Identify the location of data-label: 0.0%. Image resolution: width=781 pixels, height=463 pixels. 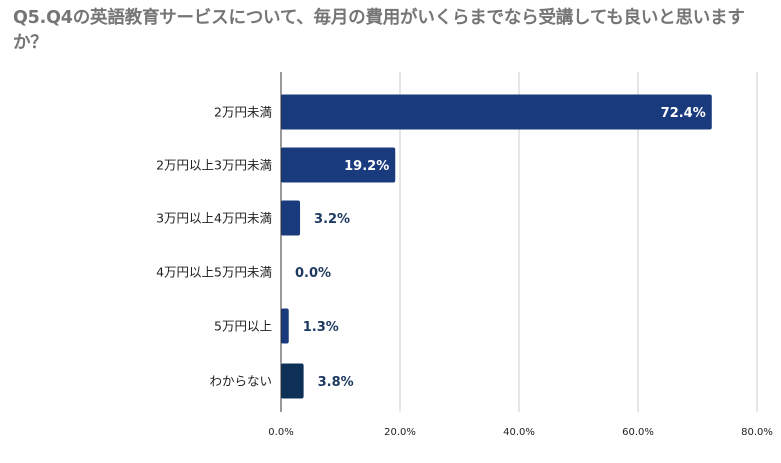
(313, 273).